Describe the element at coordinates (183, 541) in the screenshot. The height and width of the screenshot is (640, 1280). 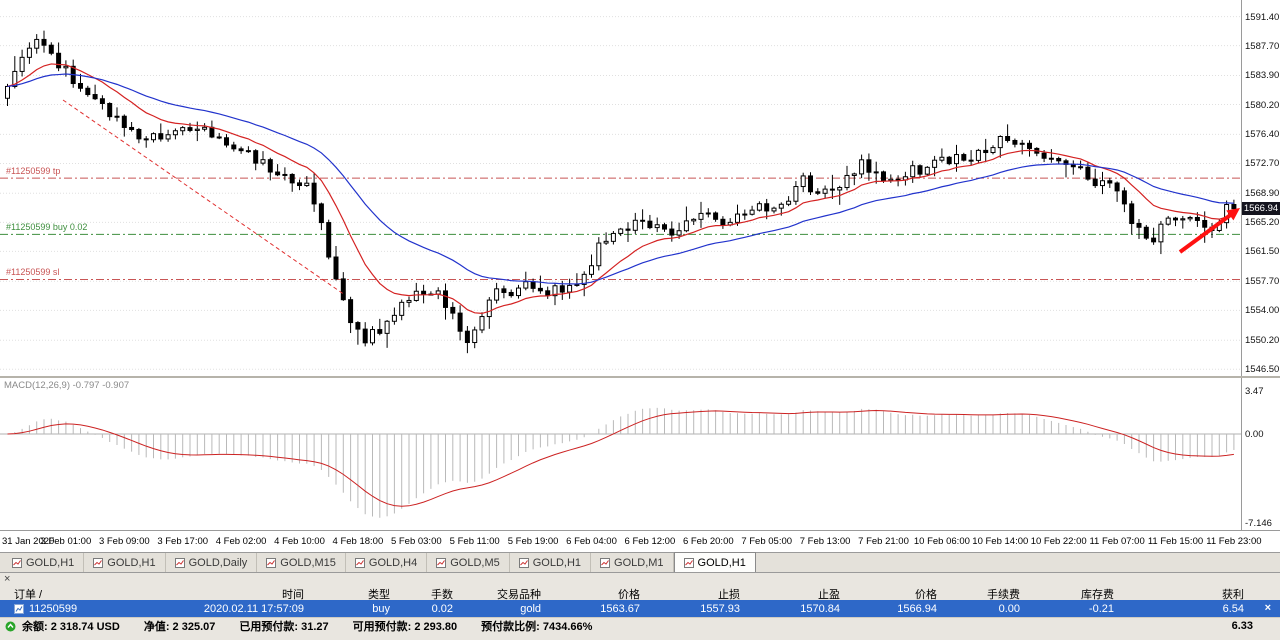
I see `time-axis-label: 3 Feb 17:00` at that location.